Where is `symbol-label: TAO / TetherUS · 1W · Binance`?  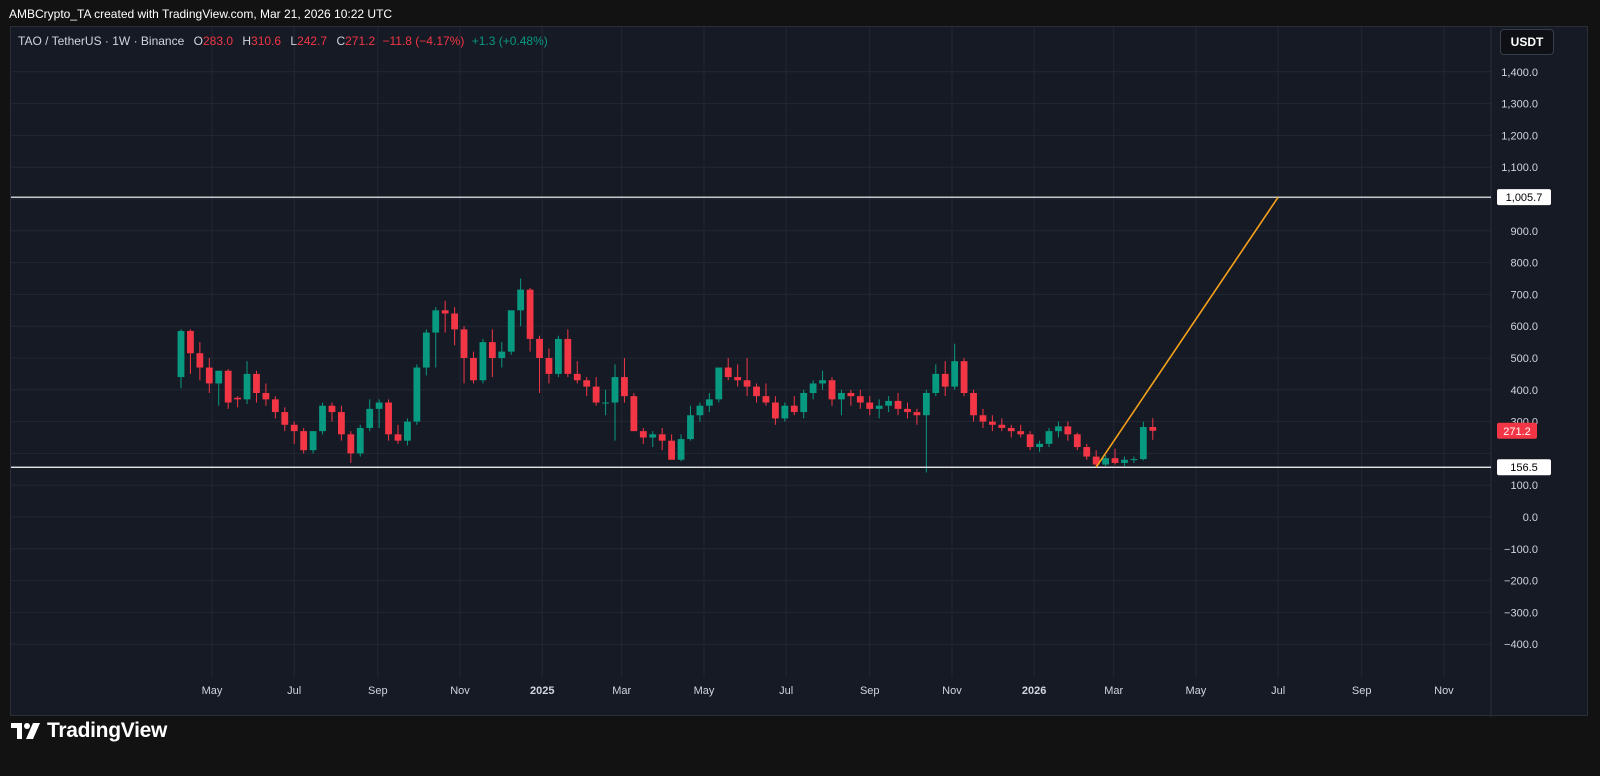 symbol-label: TAO / TetherUS · 1W · Binance is located at coordinates (101, 41).